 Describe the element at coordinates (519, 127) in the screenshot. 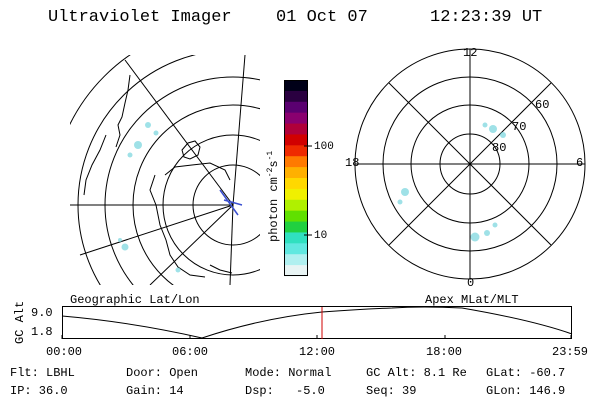

I see `mlat-label-70: 70` at that location.